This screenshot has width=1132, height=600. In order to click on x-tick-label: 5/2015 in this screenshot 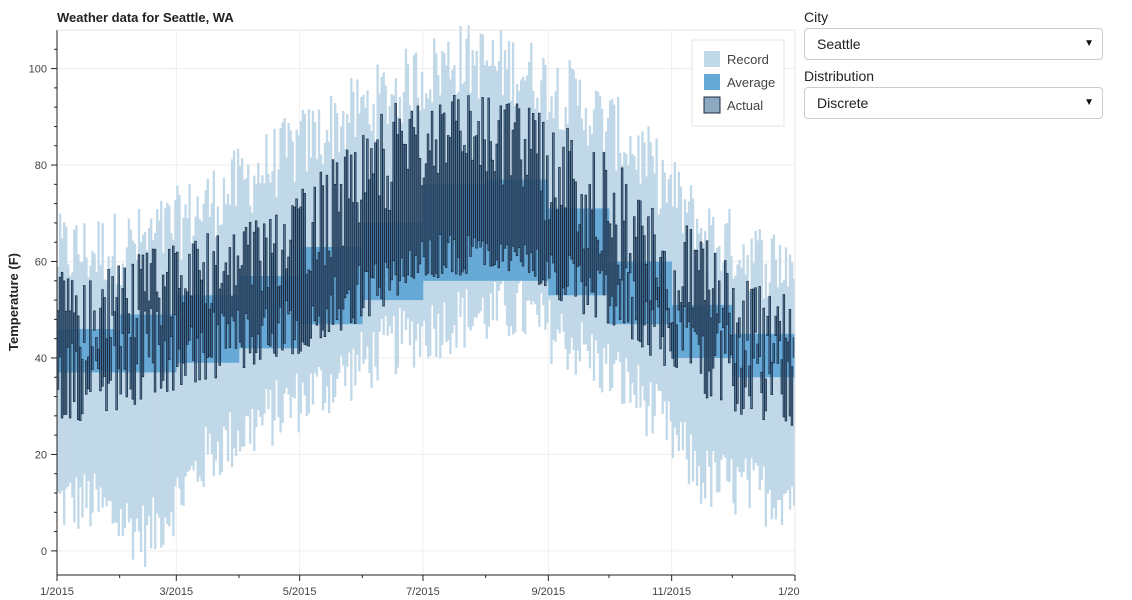, I will do `click(300, 592)`.